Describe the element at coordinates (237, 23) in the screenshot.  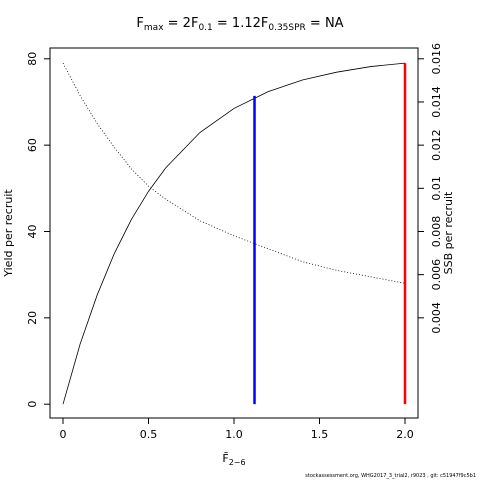
I see `title-text: = 1.12` at that location.